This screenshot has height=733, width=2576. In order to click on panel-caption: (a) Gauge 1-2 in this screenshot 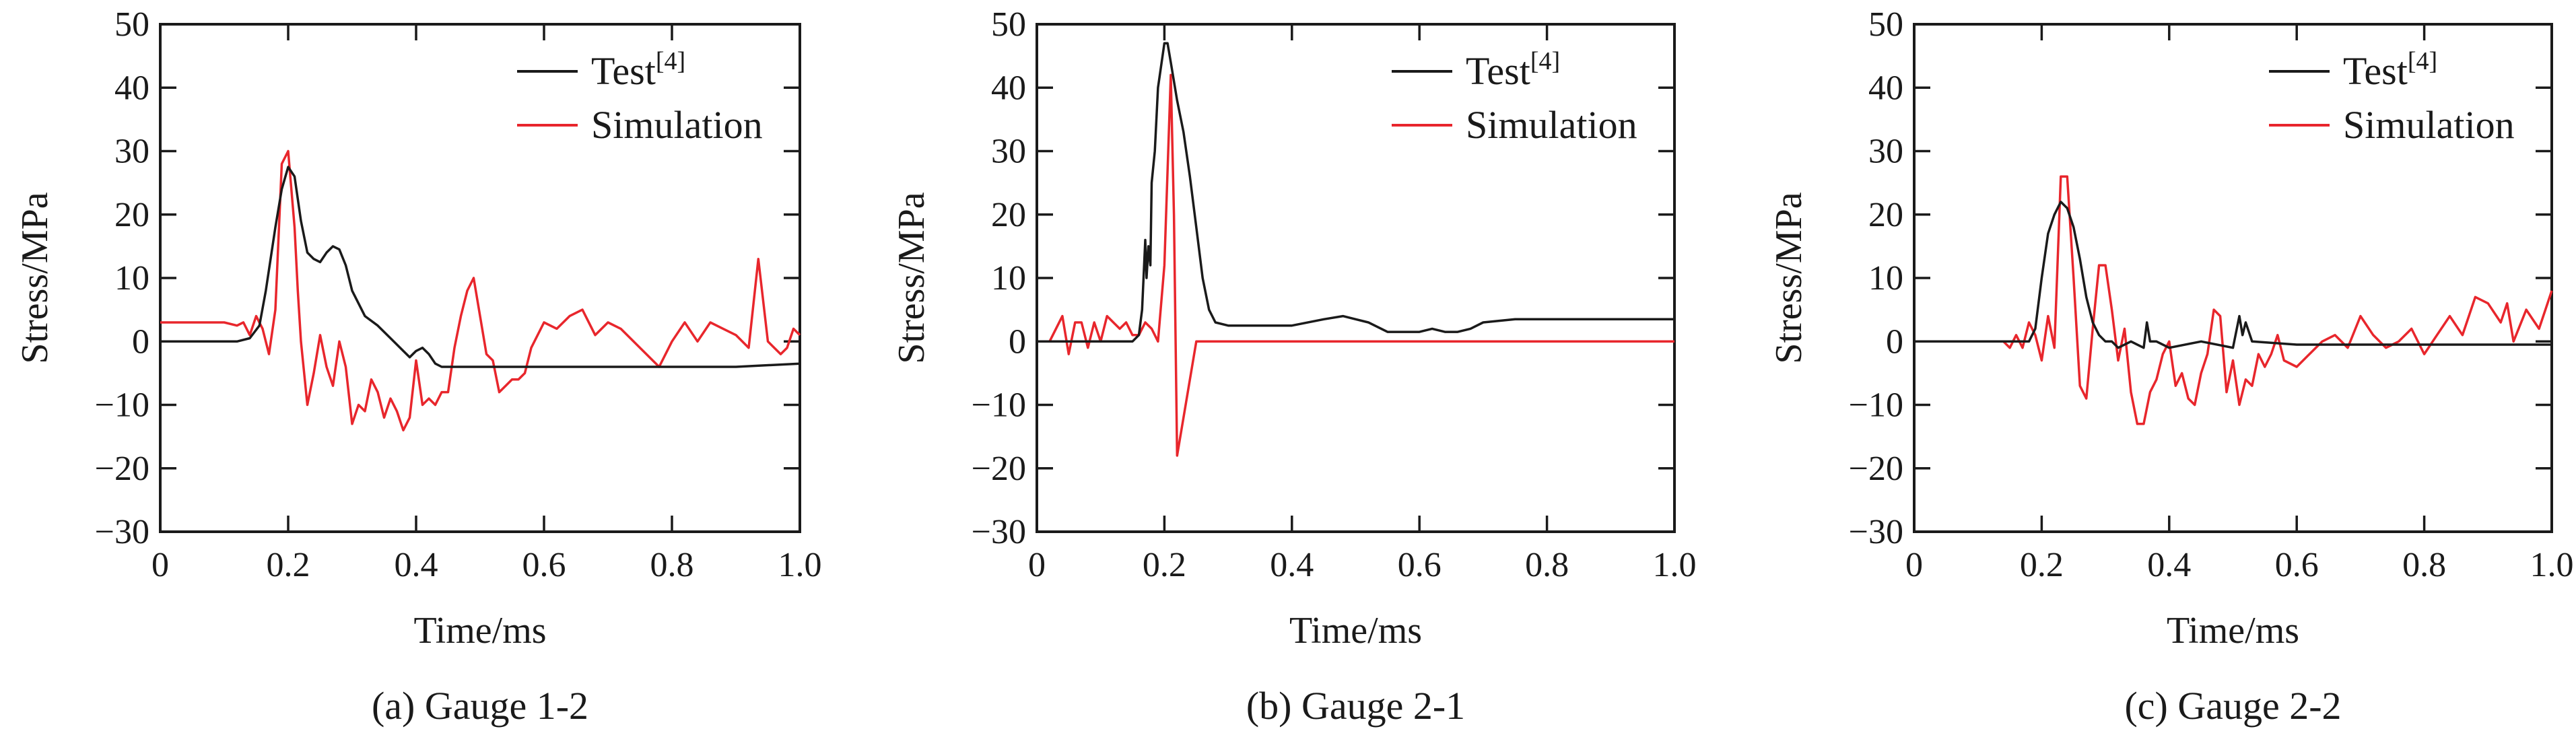, I will do `click(480, 706)`.